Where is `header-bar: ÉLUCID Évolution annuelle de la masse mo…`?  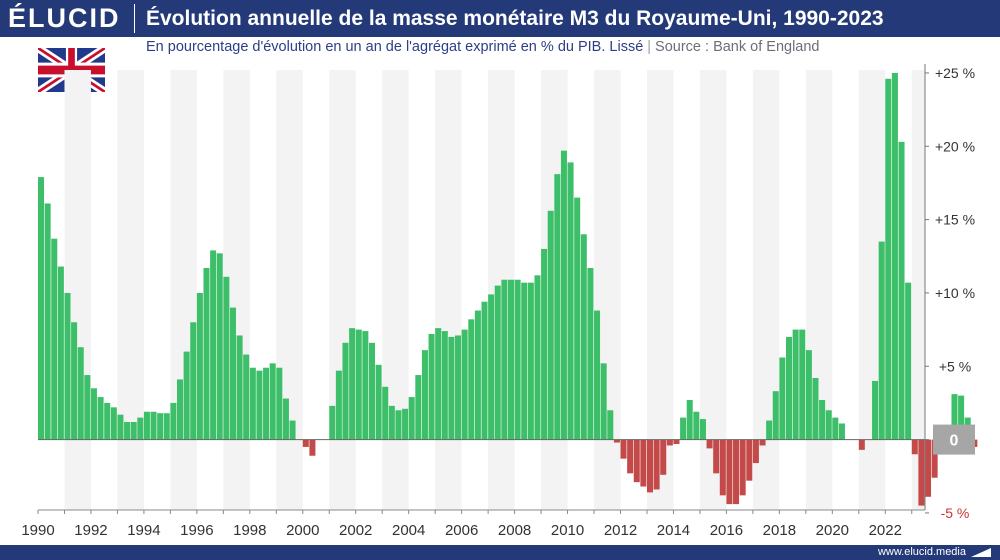 header-bar: ÉLUCID Évolution annuelle de la masse mo… is located at coordinates (500, 18).